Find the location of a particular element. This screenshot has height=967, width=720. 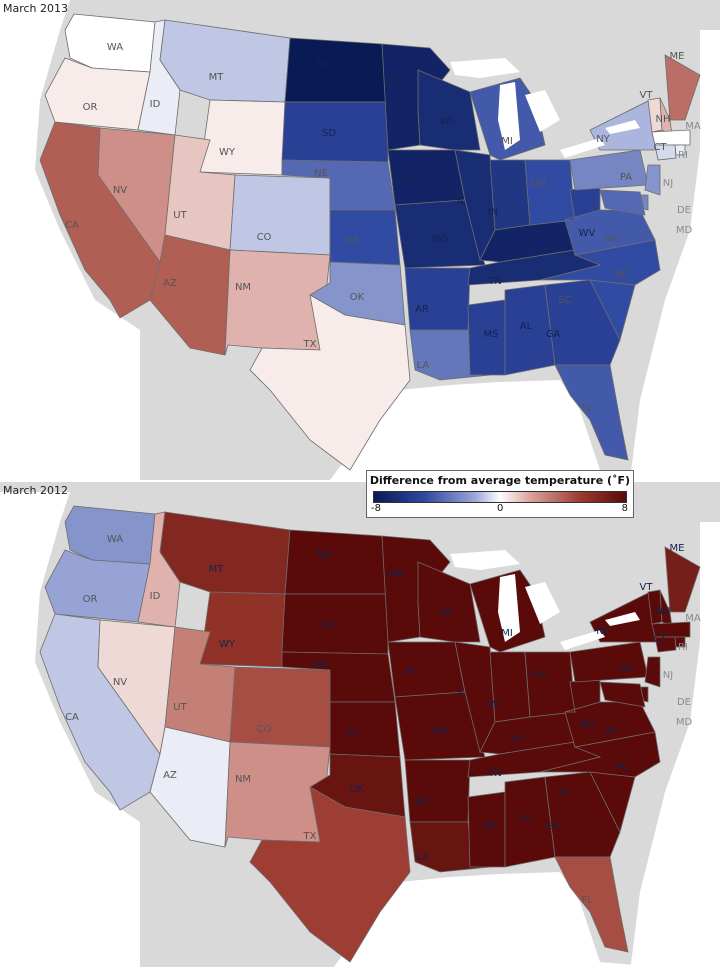

state-oh is located at coordinates (550, 684).